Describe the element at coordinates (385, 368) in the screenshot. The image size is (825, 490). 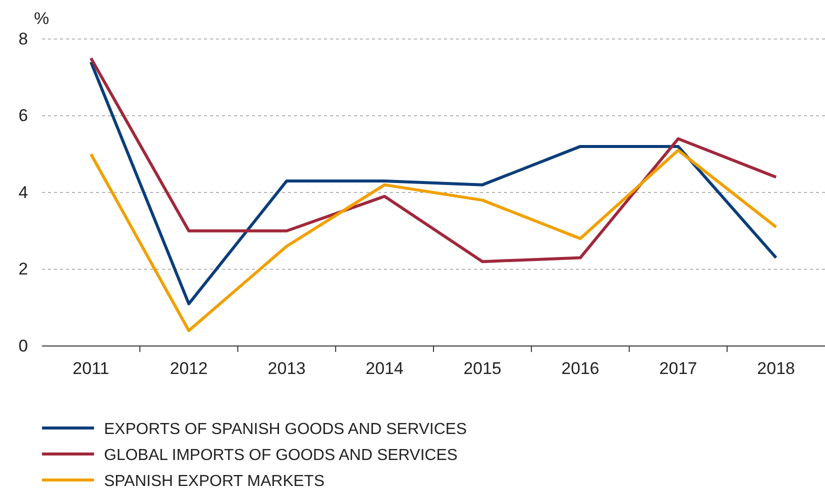
I see `x-tick-label: 2014` at that location.